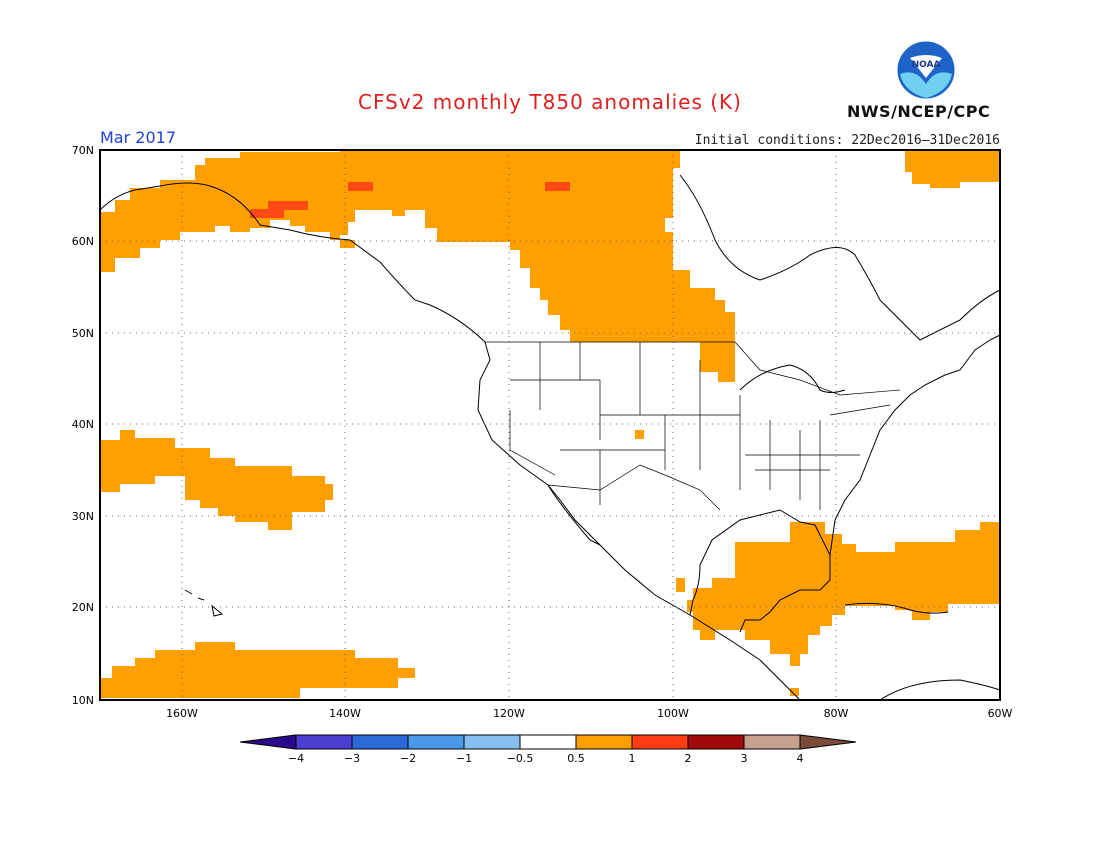 Image resolution: width=1100 pixels, height=850 pixels. I want to click on lon-label: 60W, so click(1000, 713).